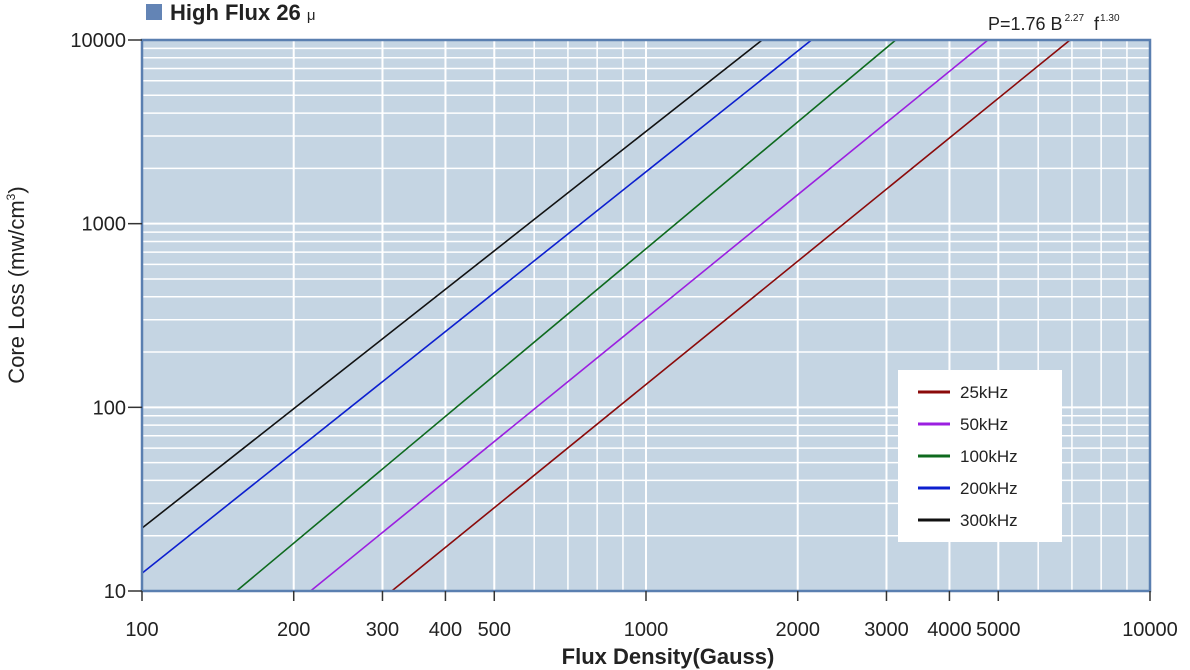 This screenshot has height=670, width=1190. I want to click on y-label-sup: 3, so click(11, 196).